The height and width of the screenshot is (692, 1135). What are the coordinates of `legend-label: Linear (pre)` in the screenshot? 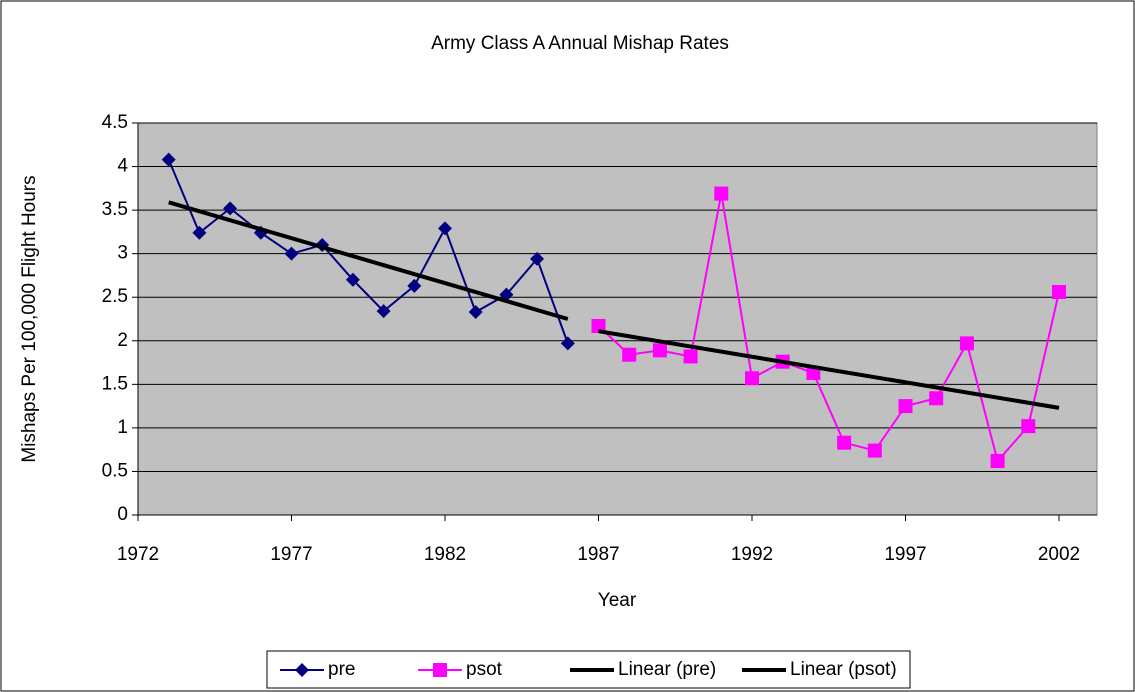 It's located at (667, 669).